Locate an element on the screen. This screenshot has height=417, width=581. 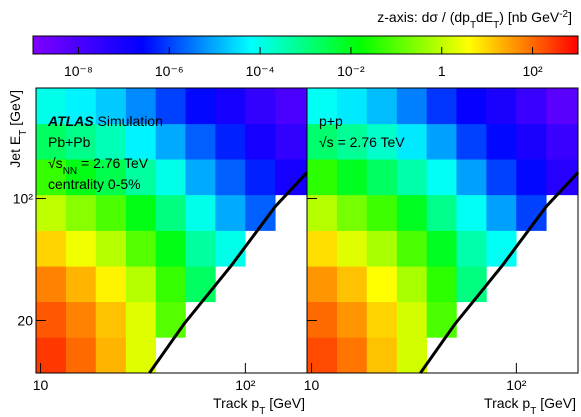
annotation: ATLAS Simulation is located at coordinates (105, 121).